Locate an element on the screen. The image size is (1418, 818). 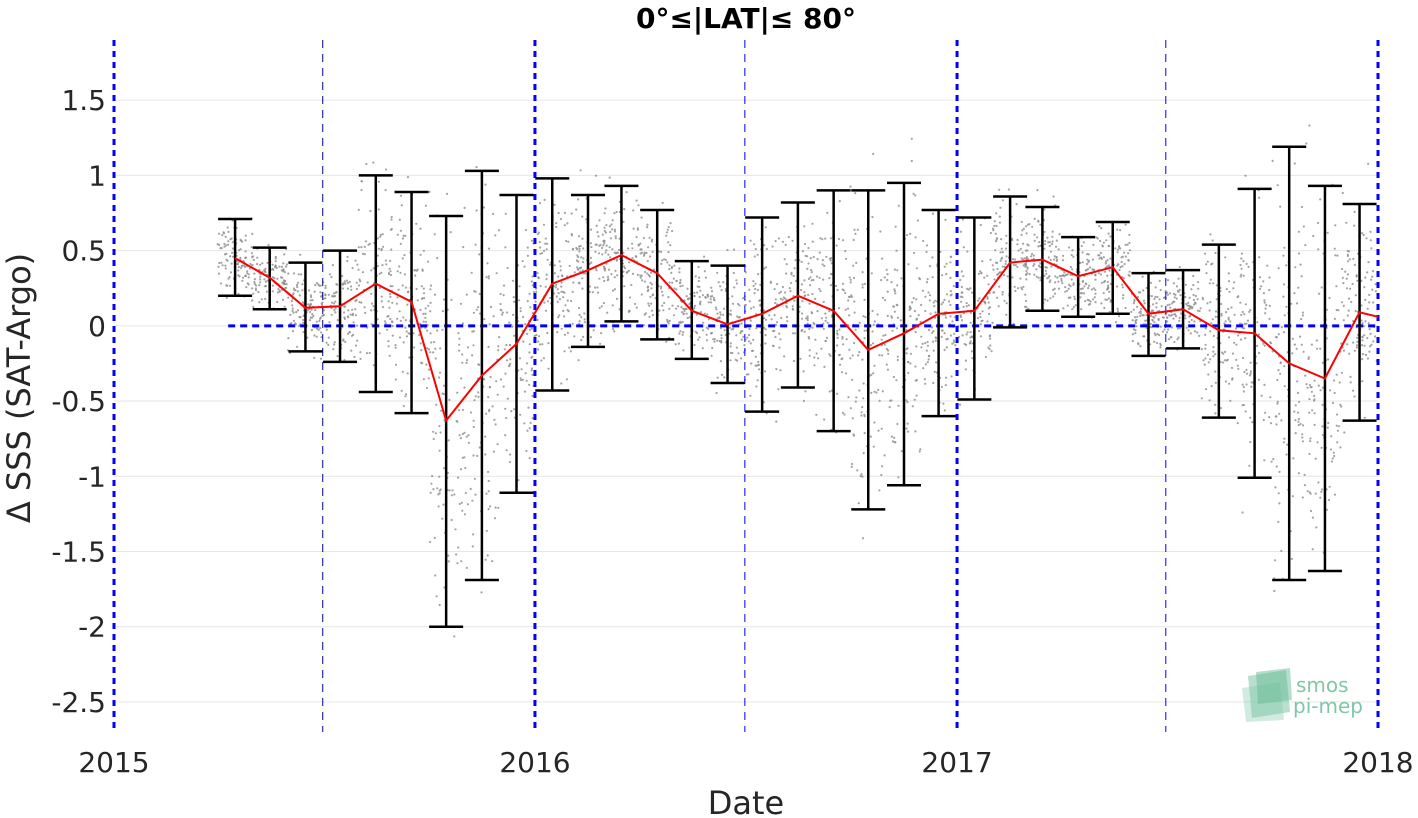
y-tick-label: -1.5 is located at coordinates (78, 551).